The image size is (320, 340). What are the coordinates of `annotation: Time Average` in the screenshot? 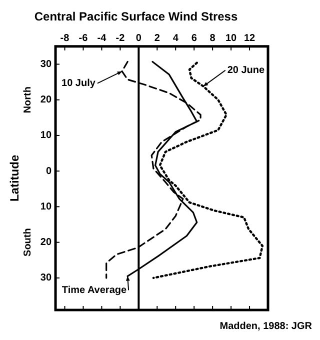 It's located at (94, 290).